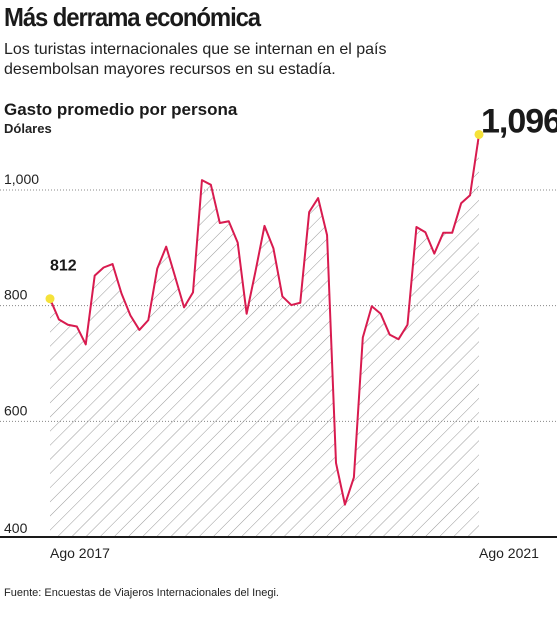 The image size is (557, 620). What do you see at coordinates (16, 410) in the screenshot?
I see `y-tick-label-600: 600` at bounding box center [16, 410].